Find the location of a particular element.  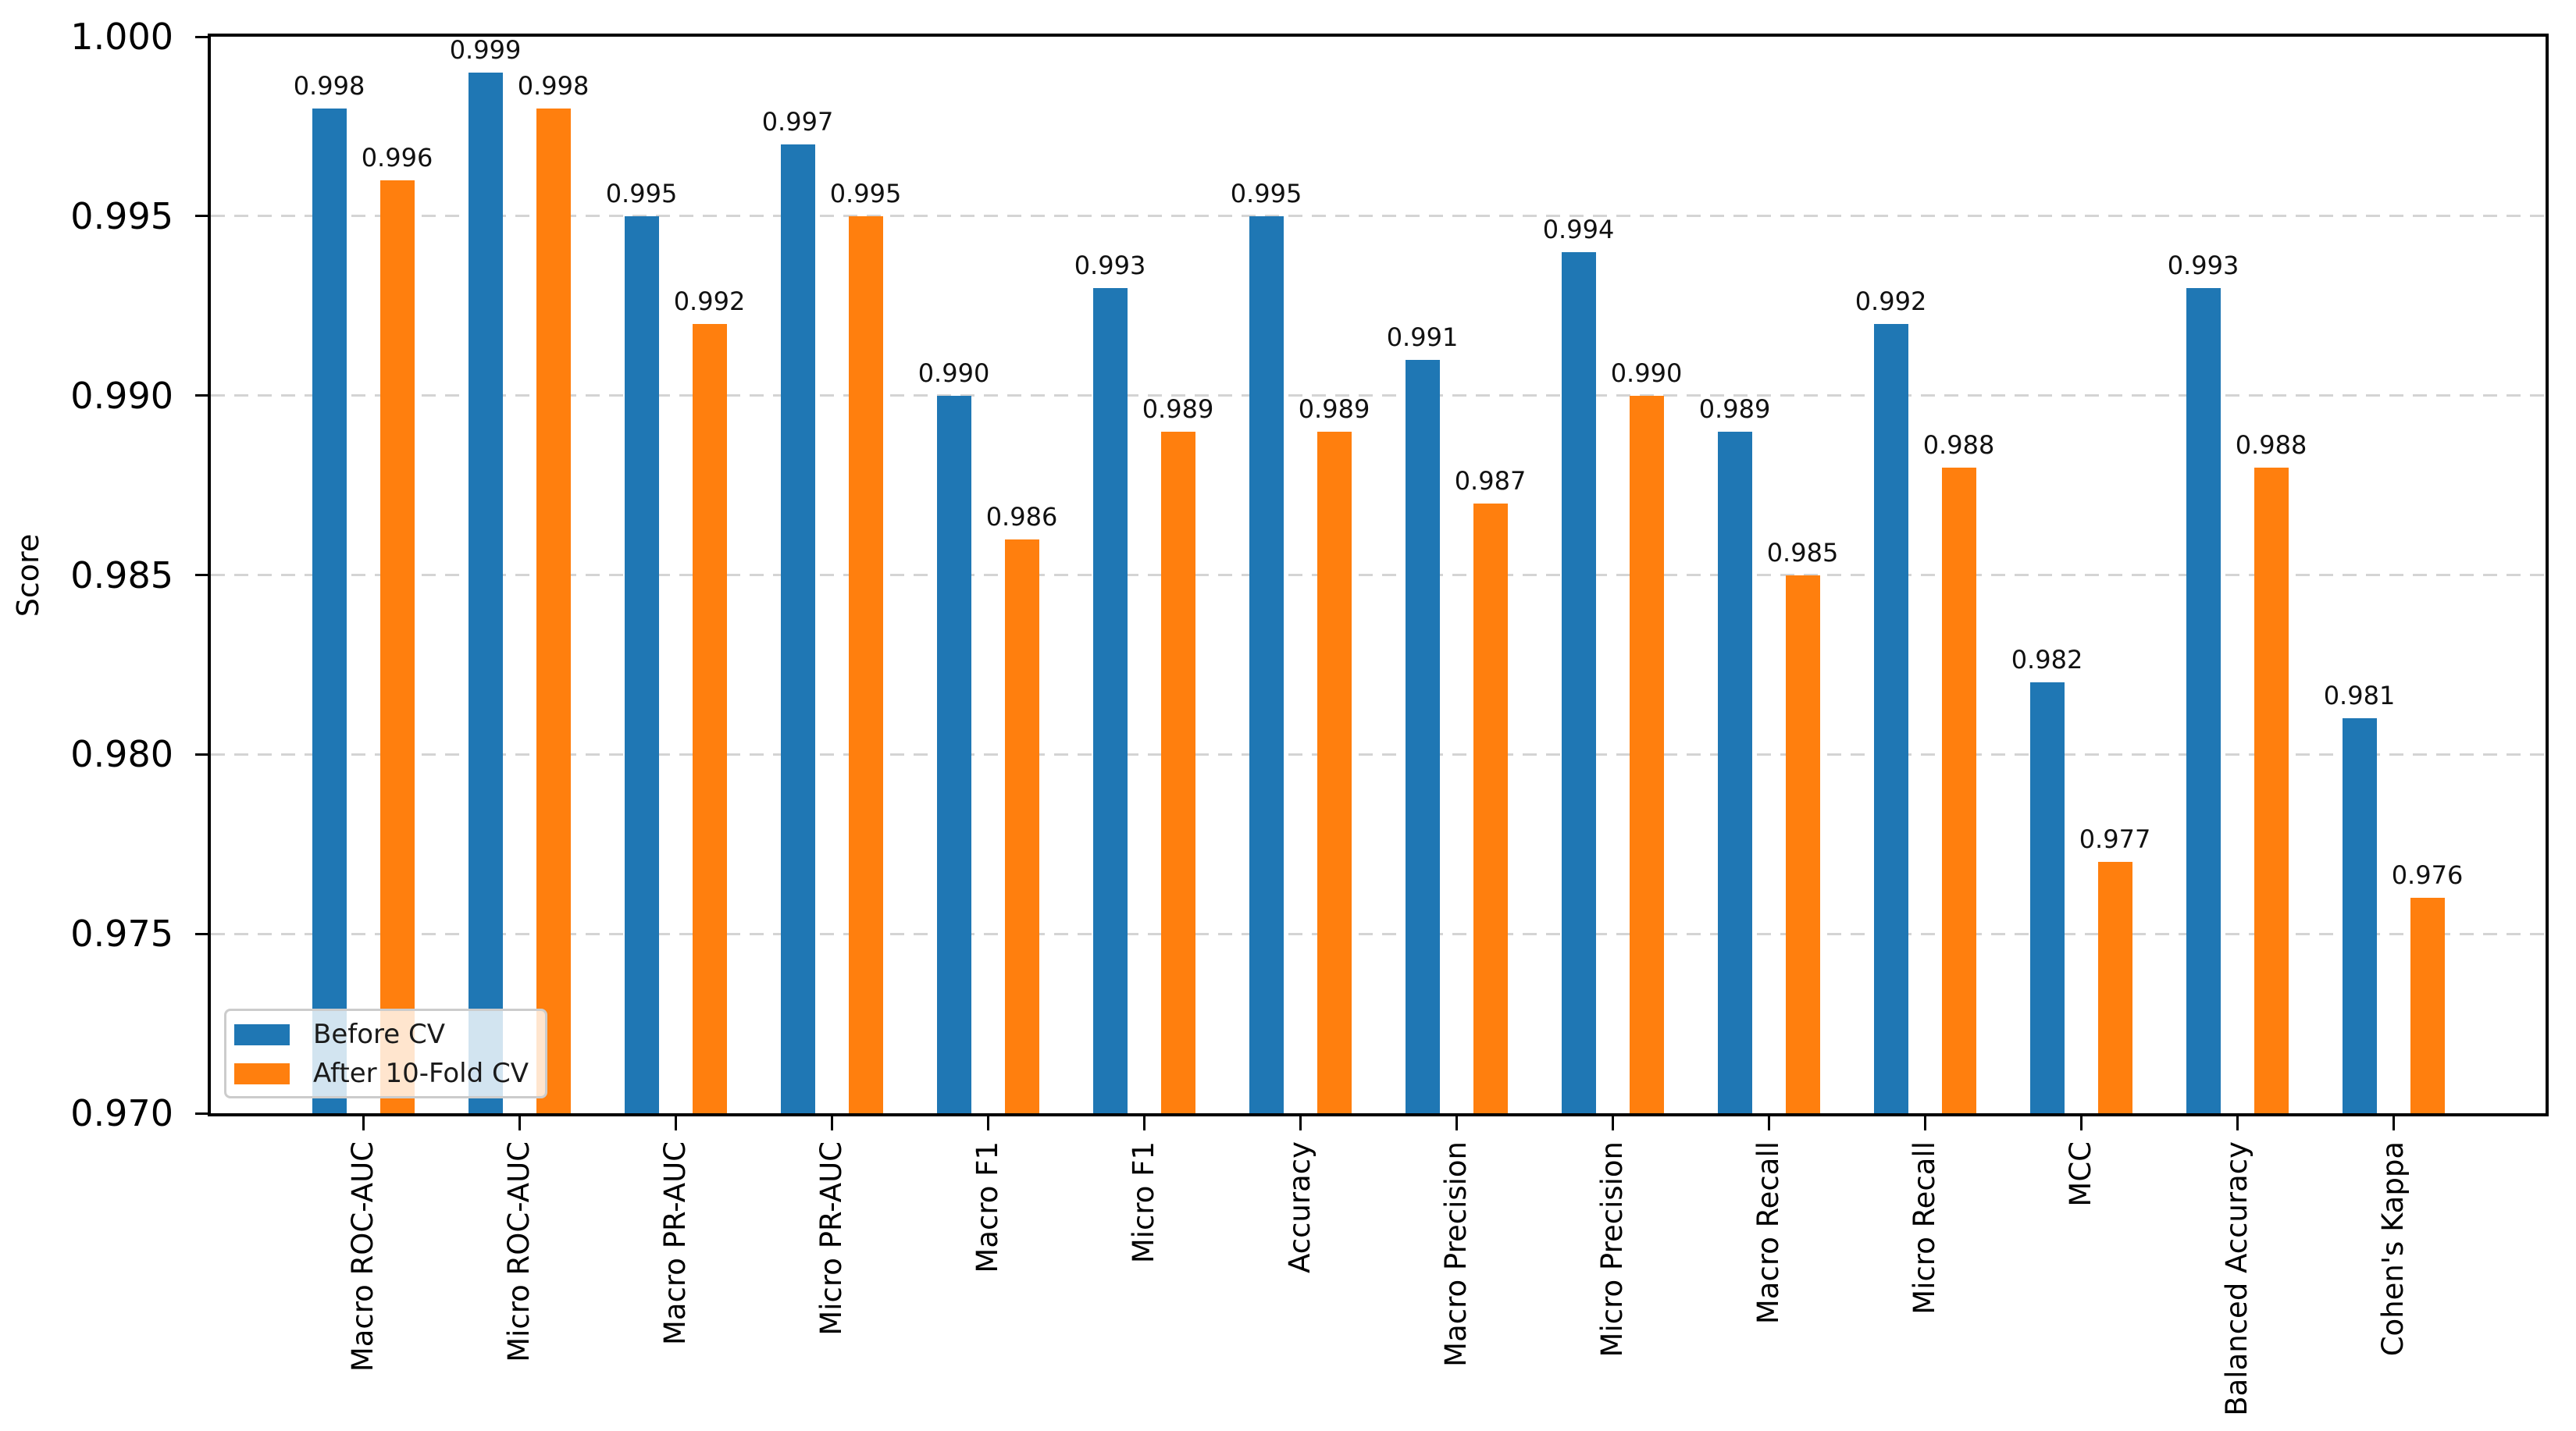

bar-before-cv-micro-roc-auc is located at coordinates (486, 592).